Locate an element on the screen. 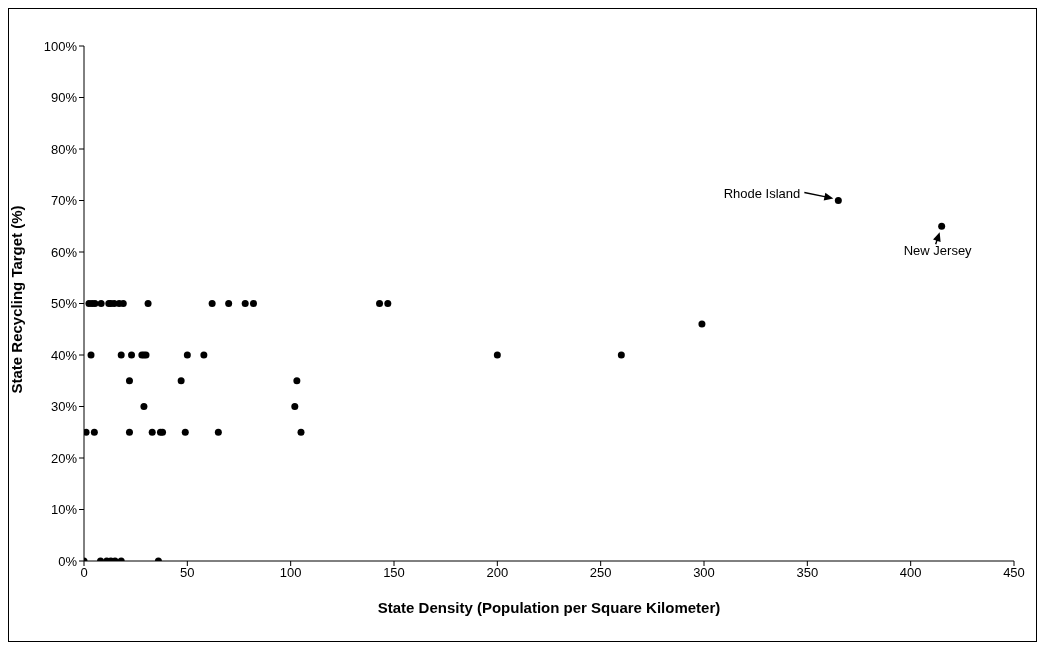  y-axis-title: State Recycling Target (%) is located at coordinates (17, 299).